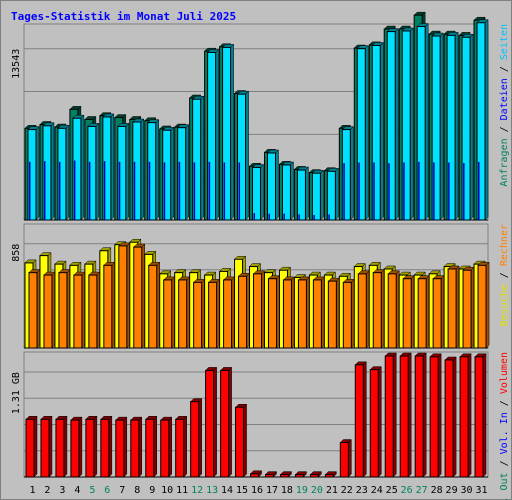 The image size is (512, 500). What do you see at coordinates (16, 64) in the screenshot?
I see `y-max-label: 13543` at bounding box center [16, 64].